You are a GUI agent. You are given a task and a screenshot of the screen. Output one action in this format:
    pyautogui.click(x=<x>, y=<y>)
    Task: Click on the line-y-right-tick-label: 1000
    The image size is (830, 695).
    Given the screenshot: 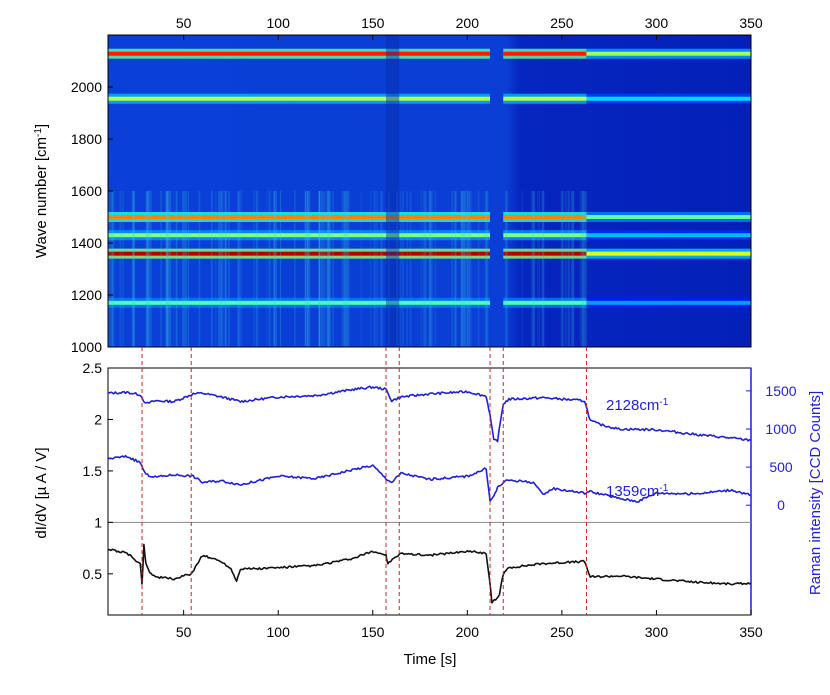 What is the action you would take?
    pyautogui.click(x=780, y=429)
    